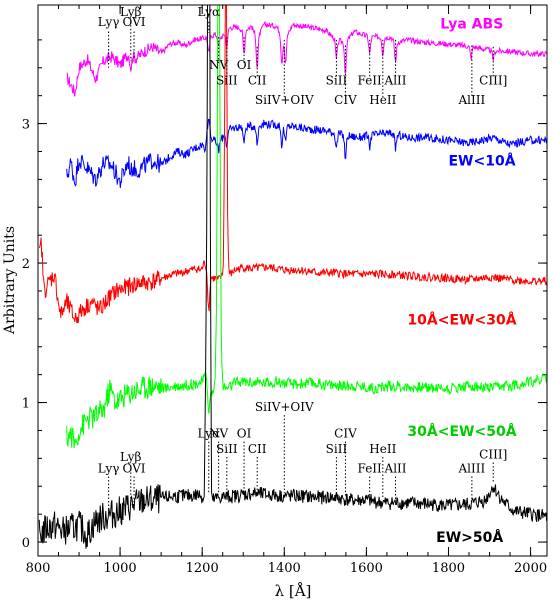 Image resolution: width=552 pixels, height=603 pixels. What do you see at coordinates (366, 568) in the screenshot?
I see `x-tick-label: 1600` at bounding box center [366, 568].